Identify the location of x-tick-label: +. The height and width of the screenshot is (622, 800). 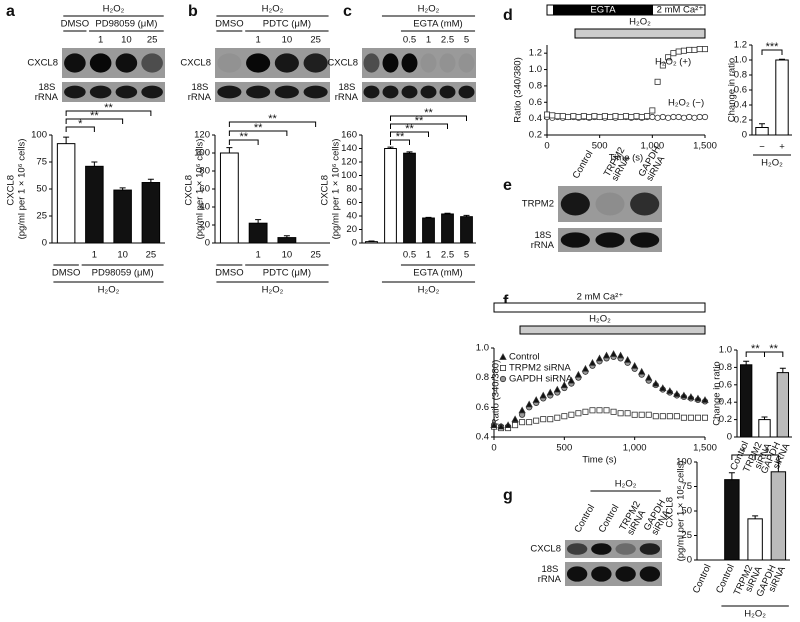
(782, 147).